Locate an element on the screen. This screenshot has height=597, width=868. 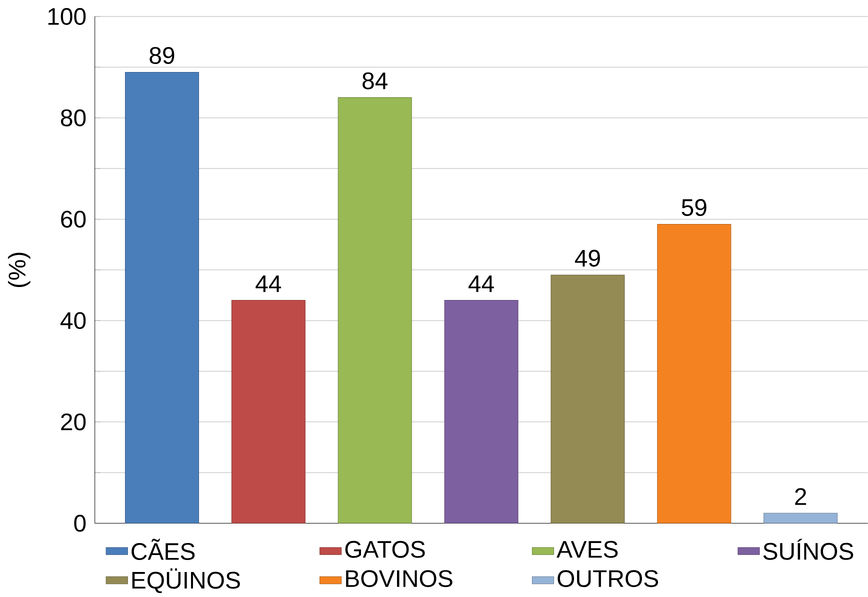
data-label: 89 is located at coordinates (162, 55).